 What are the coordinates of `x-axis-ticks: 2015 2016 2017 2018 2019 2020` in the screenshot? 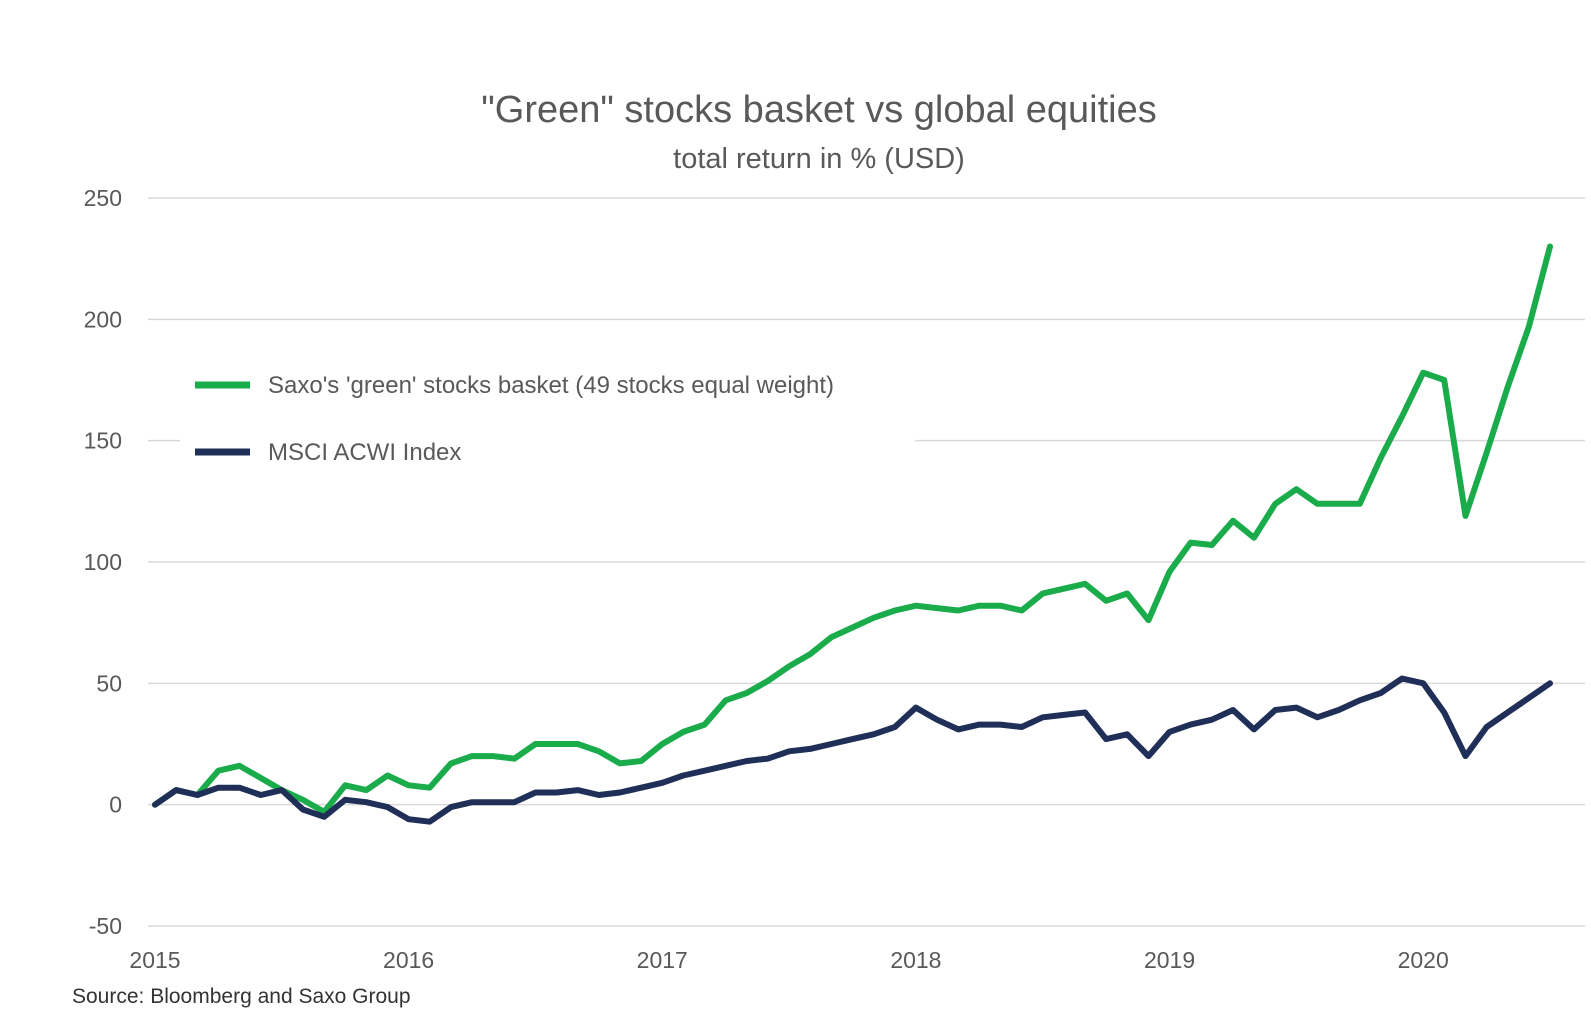 It's located at (788, 960).